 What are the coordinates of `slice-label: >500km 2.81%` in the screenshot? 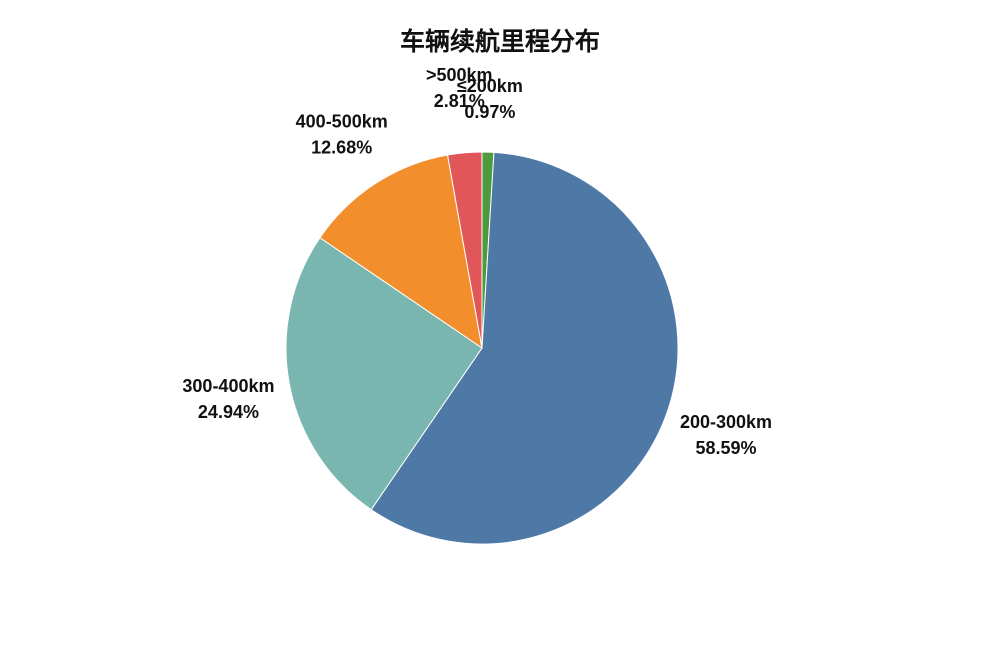 It's located at (459, 88).